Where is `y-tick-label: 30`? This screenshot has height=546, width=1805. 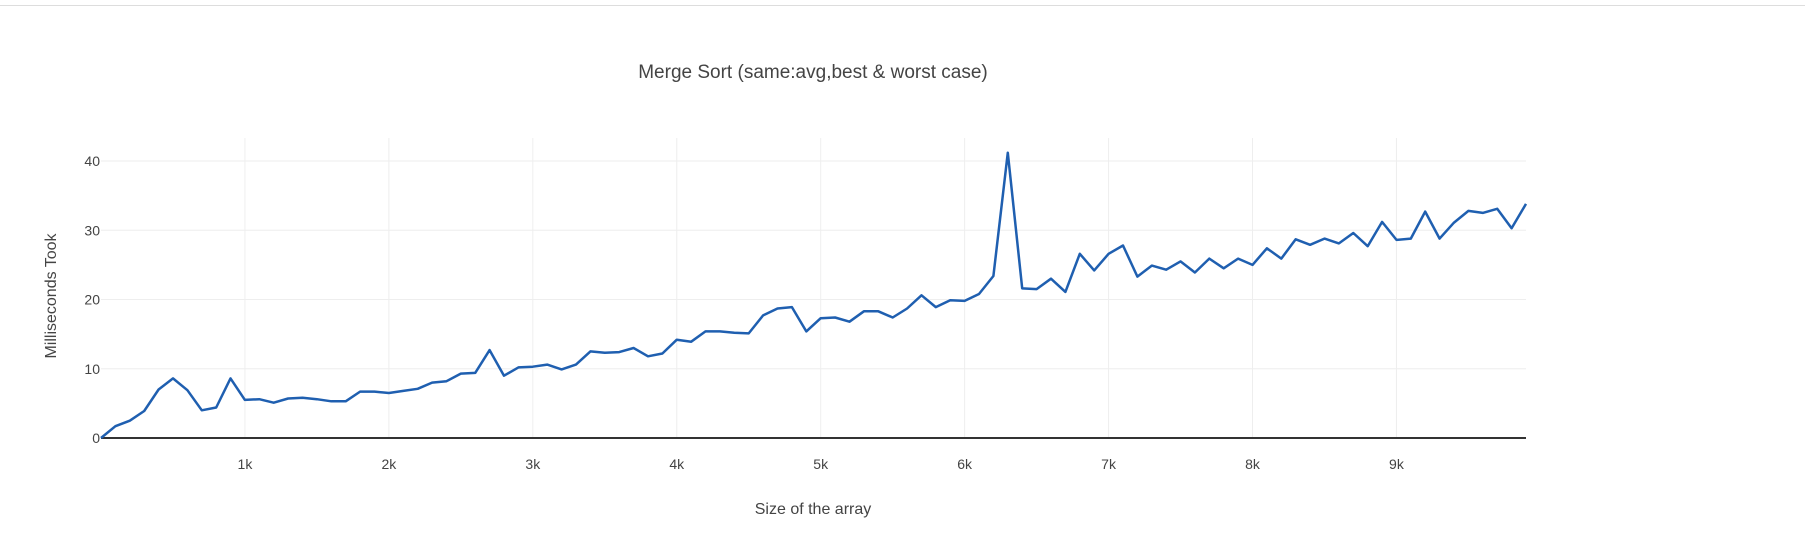
y-tick-label: 30 is located at coordinates (92, 230).